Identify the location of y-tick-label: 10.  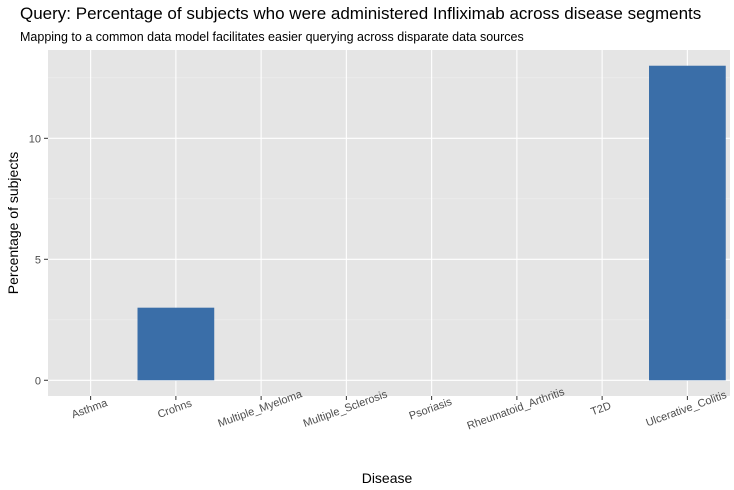
(35, 139).